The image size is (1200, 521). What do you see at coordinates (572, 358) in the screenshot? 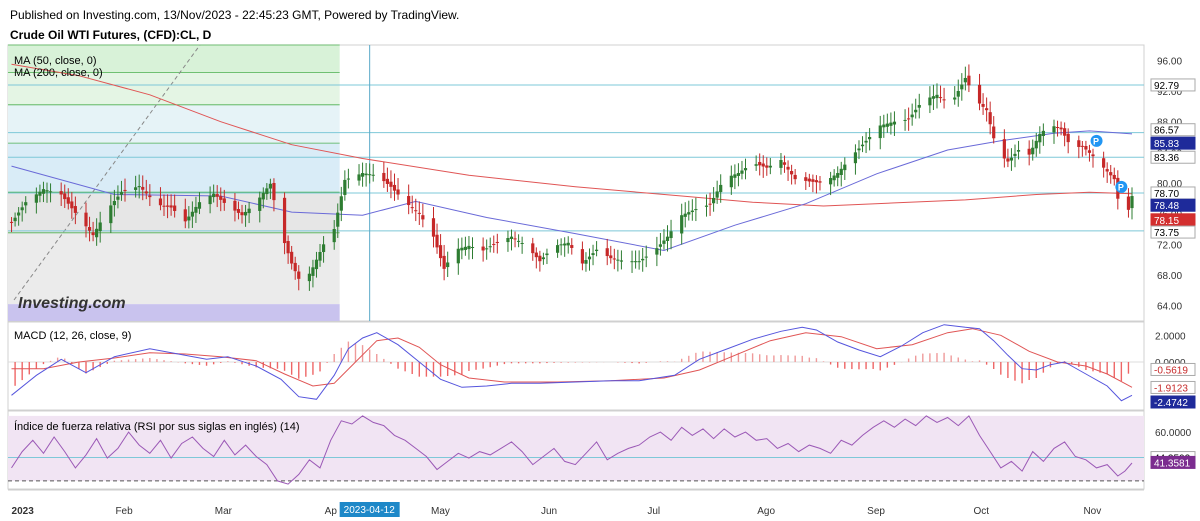
I see `macd-signal-line` at bounding box center [572, 358].